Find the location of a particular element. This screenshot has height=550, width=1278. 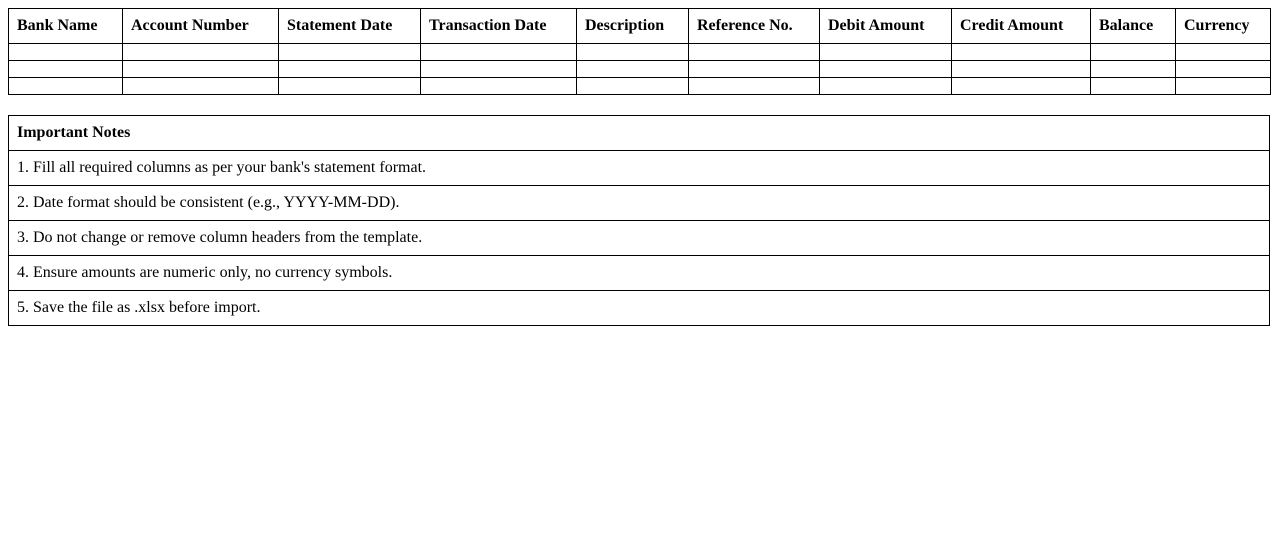

note-item-5: 5. Save the file as .xlsx before import. is located at coordinates (639, 308).